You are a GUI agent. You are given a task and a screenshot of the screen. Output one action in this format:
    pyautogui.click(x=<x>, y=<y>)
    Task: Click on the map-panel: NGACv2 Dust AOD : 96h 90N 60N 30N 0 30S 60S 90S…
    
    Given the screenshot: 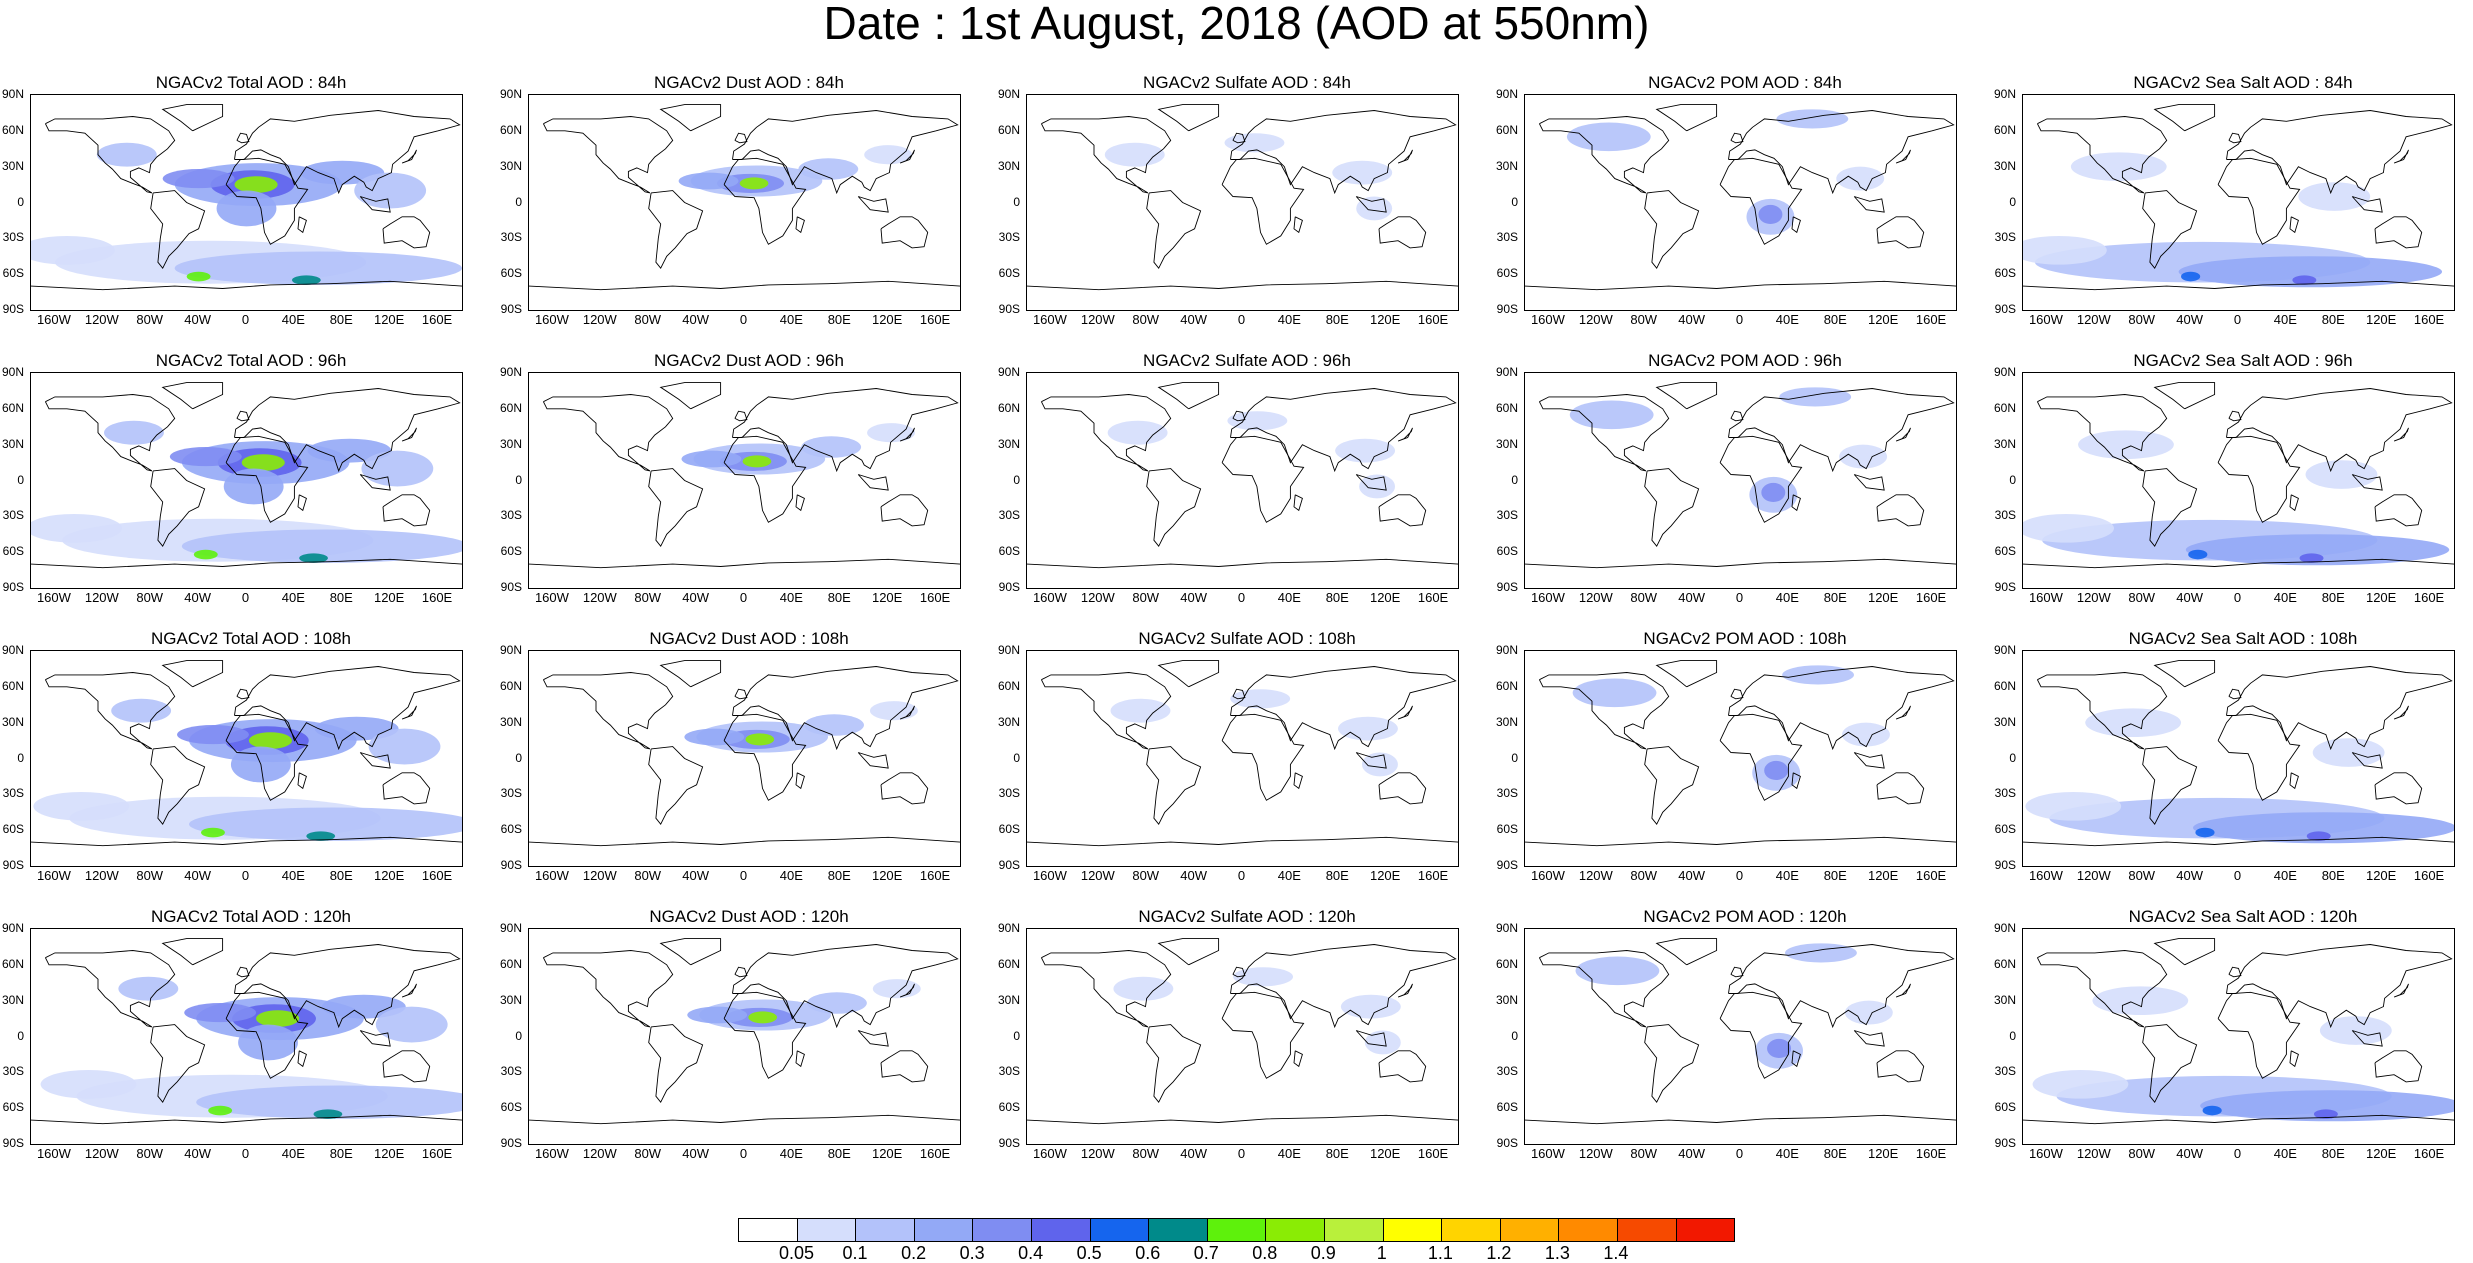 What is the action you would take?
    pyautogui.click(x=742, y=478)
    